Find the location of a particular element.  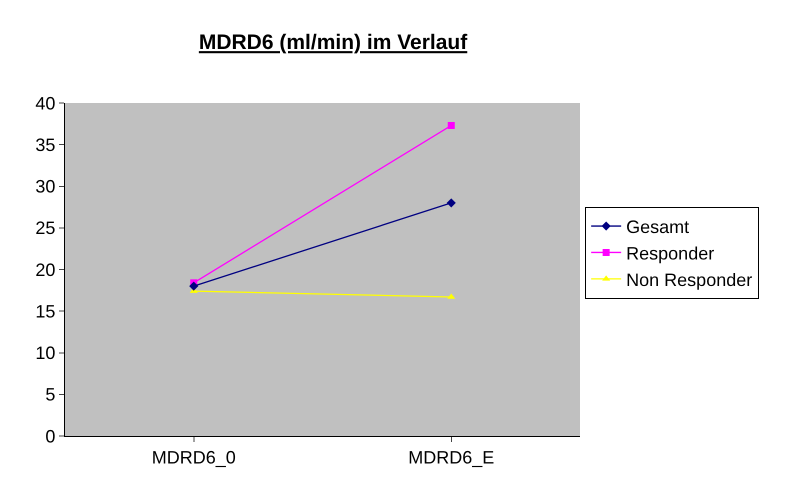

x-tick-label: MDRD6_E is located at coordinates (451, 458).